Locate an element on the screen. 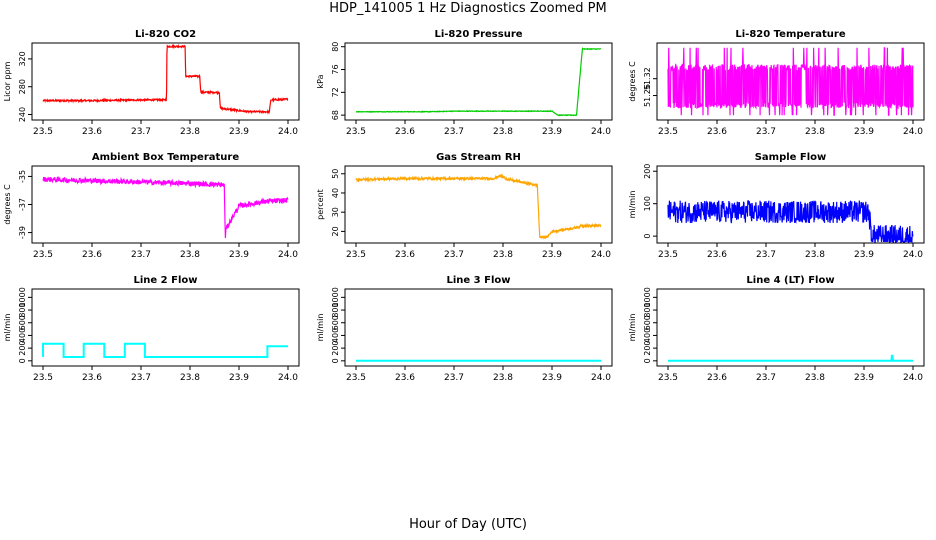 The width and height of the screenshot is (936, 540). series-line-co2 is located at coordinates (165, 79).